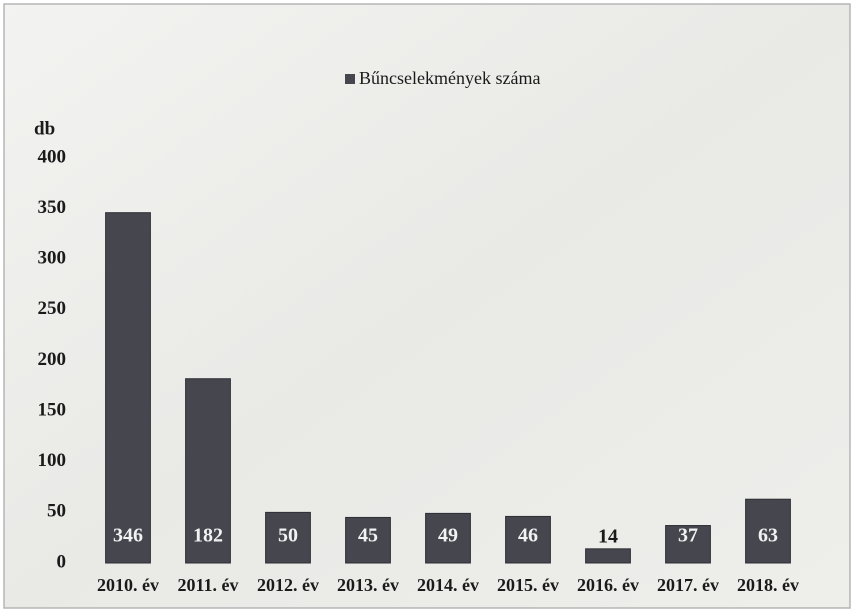  Describe the element at coordinates (608, 585) in the screenshot. I see `x-tick-label: 2016. év` at that location.